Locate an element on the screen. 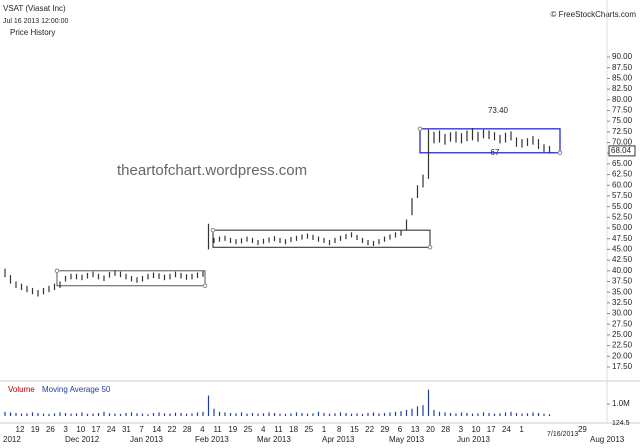  month-label: Apr 2013 is located at coordinates (338, 439).